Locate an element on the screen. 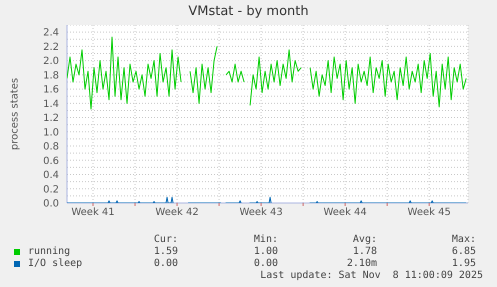 The width and height of the screenshot is (497, 287). y-tick-label: 1.6 is located at coordinates (51, 90).